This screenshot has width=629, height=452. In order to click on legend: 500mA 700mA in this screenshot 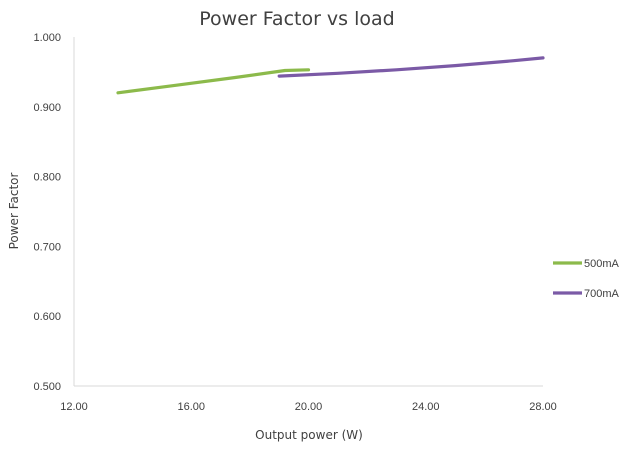, I will do `click(586, 279)`.